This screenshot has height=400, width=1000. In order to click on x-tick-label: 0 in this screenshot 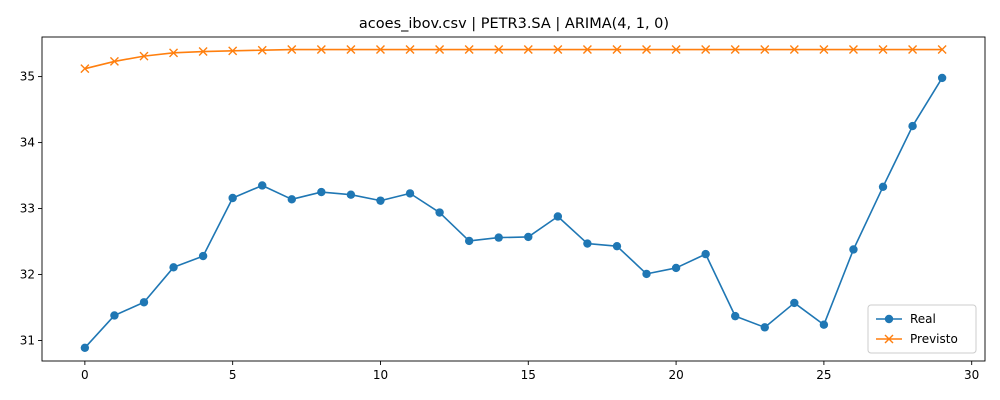, I will do `click(85, 375)`.